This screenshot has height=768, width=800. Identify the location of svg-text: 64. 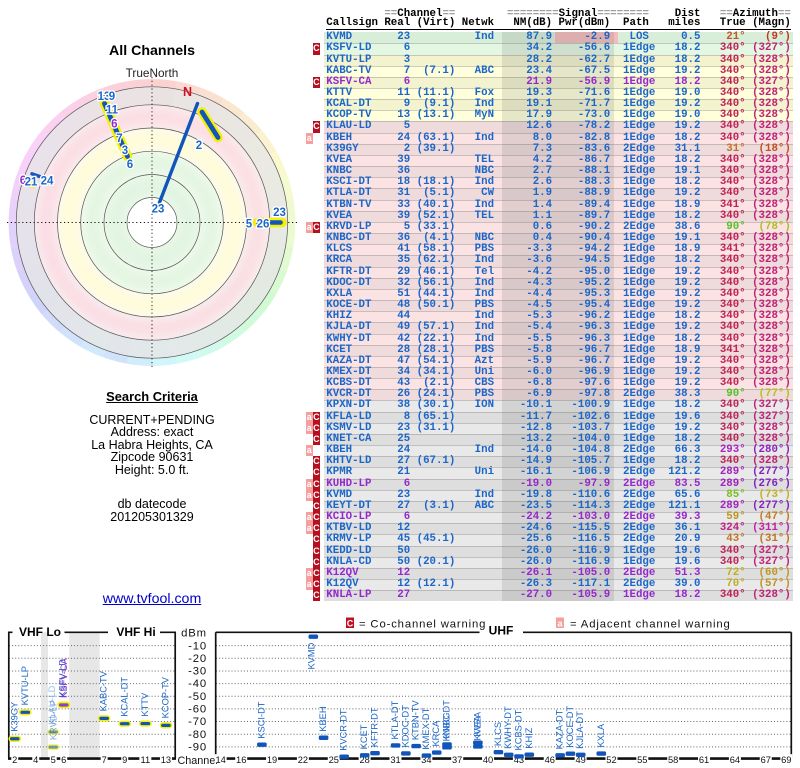
(735, 760).